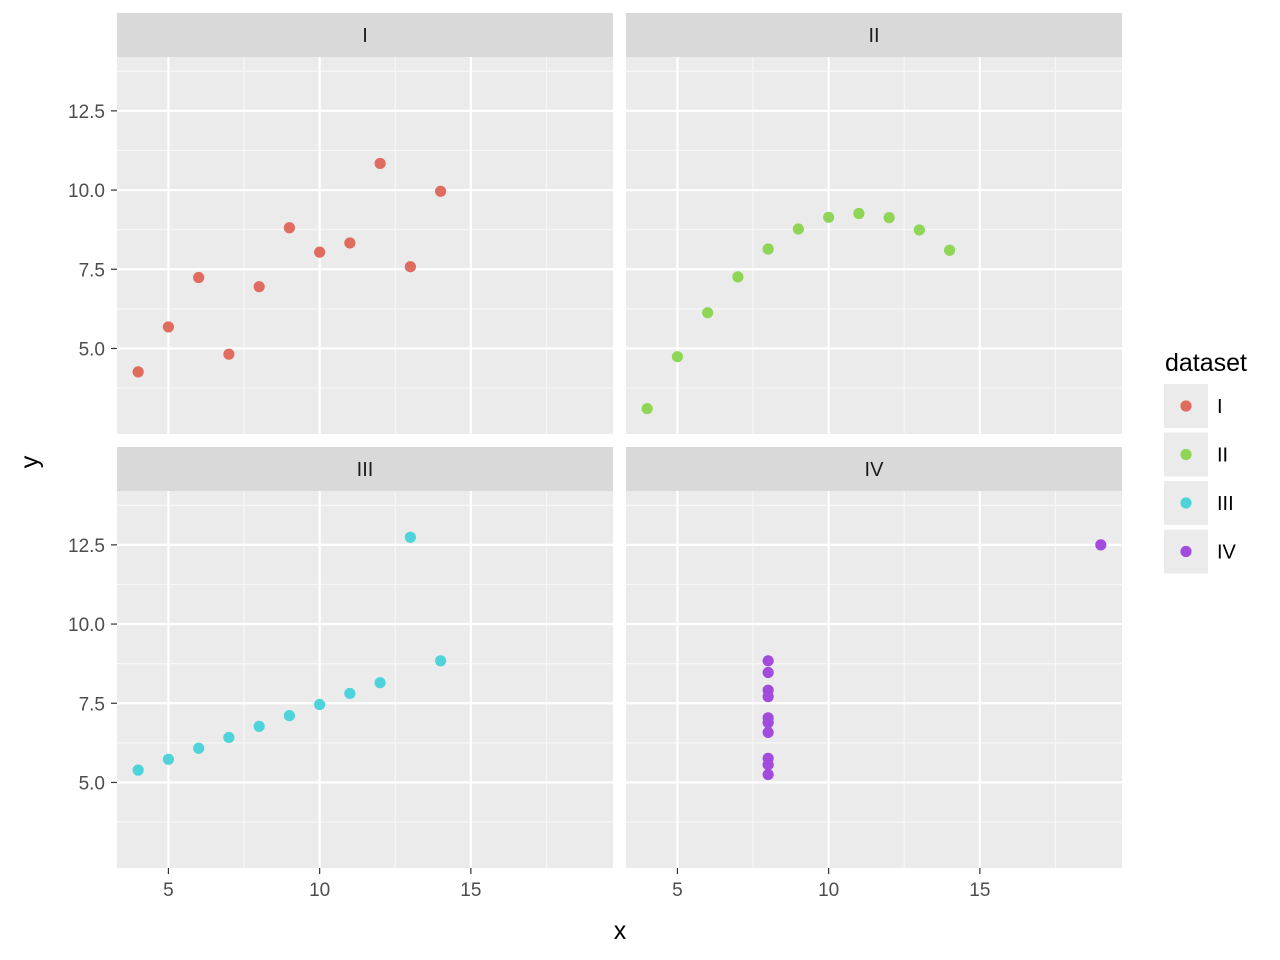 The width and height of the screenshot is (1280, 960). Describe the element at coordinates (1206, 363) in the screenshot. I see `legend-title: dataset` at that location.